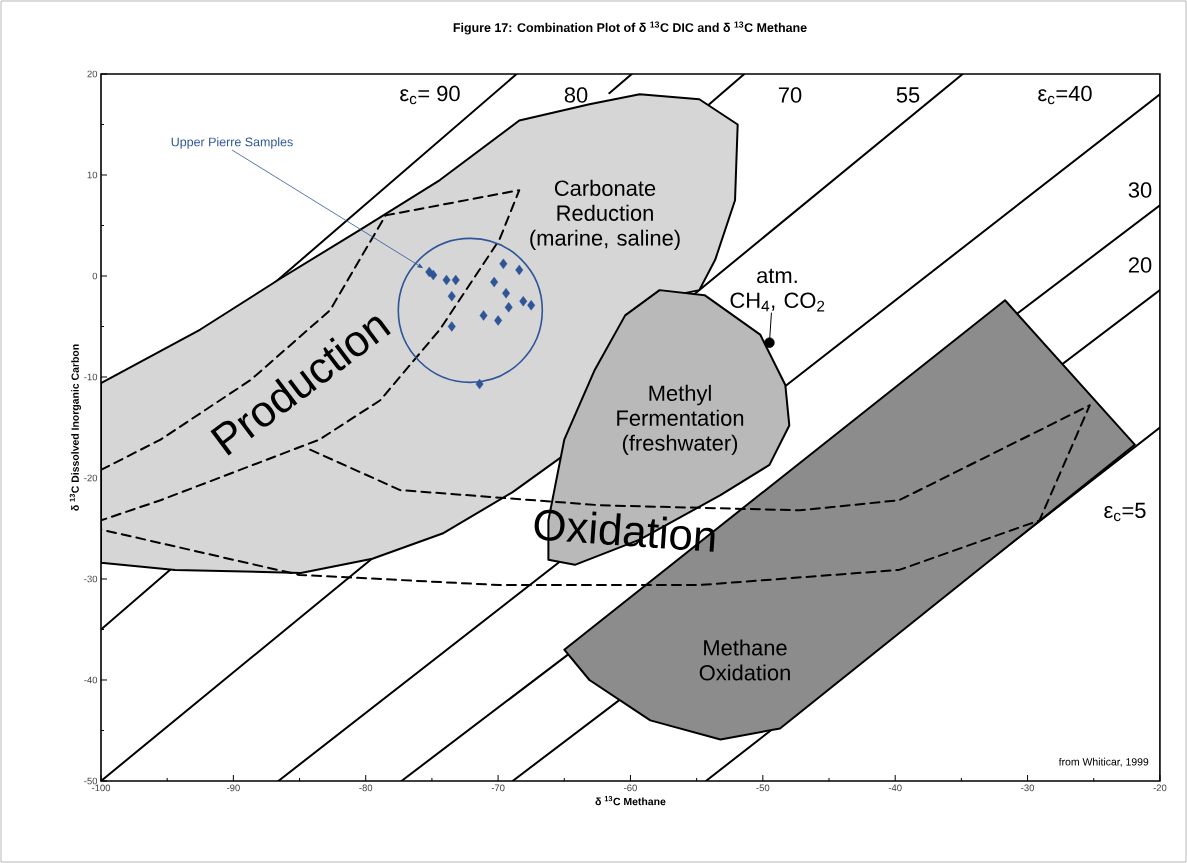  Describe the element at coordinates (91, 377) in the screenshot. I see `y-tick-label: -10` at that location.